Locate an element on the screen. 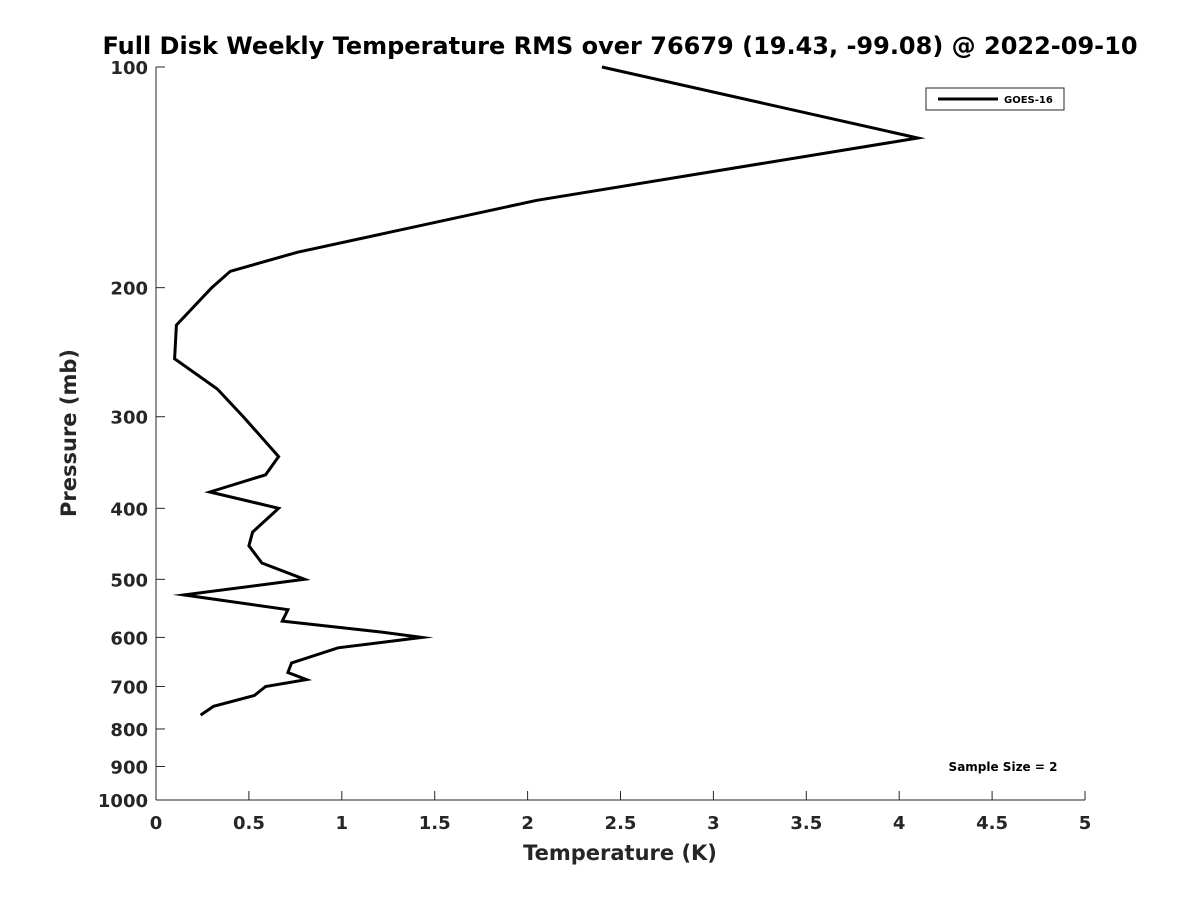 The height and width of the screenshot is (900, 1200). x-tick-label: 0.5 is located at coordinates (249, 823).